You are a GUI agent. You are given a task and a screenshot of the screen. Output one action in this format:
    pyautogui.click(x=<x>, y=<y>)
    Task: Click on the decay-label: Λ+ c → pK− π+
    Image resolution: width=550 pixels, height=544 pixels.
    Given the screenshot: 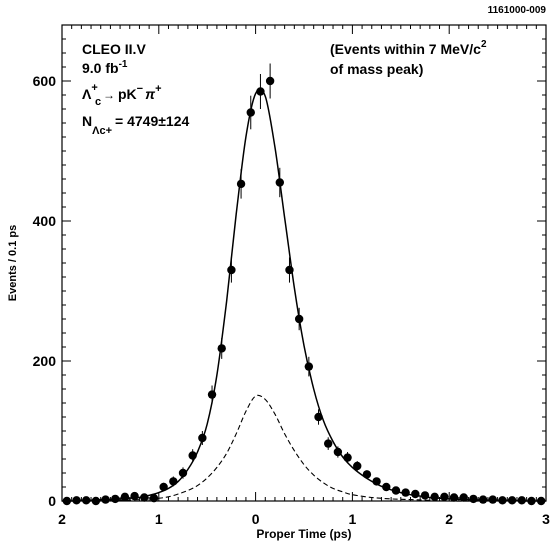 What is the action you would take?
    pyautogui.click(x=122, y=95)
    